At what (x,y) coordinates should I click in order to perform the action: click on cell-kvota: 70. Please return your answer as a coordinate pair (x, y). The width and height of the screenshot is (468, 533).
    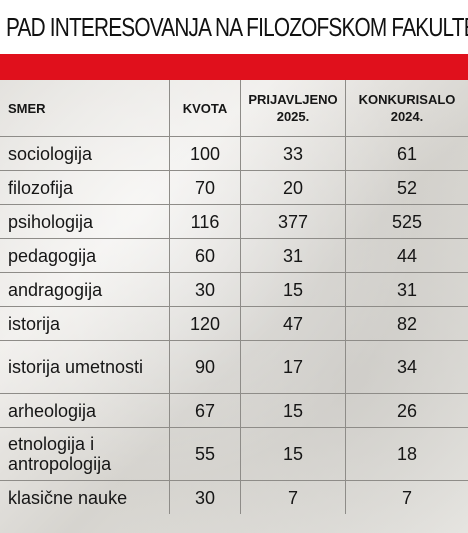
    Looking at the image, I should click on (205, 187).